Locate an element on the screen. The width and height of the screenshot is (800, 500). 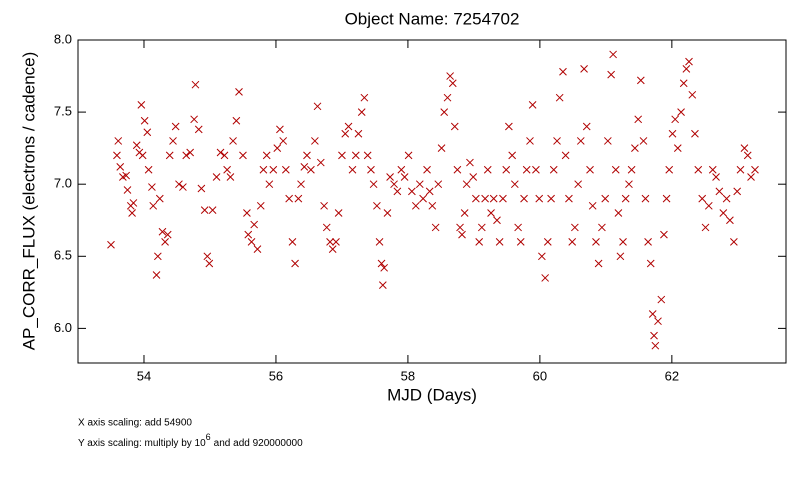
x-axis-label: MJD (Days) is located at coordinates (432, 394).